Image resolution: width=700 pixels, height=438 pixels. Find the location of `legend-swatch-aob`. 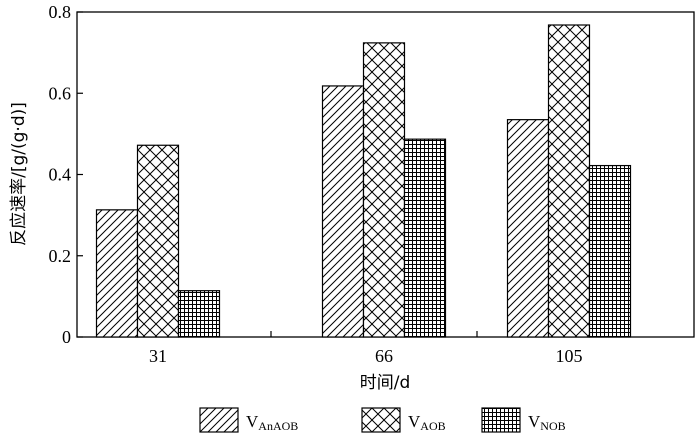

legend-swatch-aob is located at coordinates (381, 420).